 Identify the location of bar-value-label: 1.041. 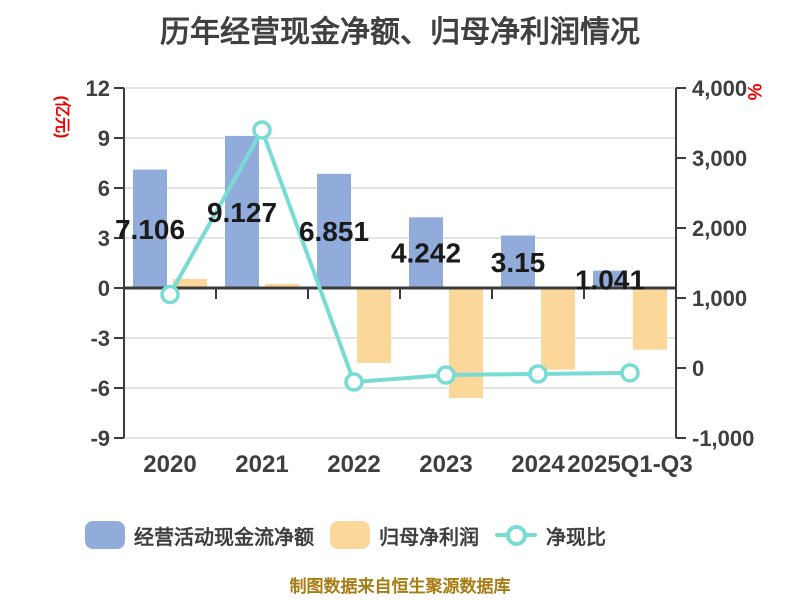
(610, 279).